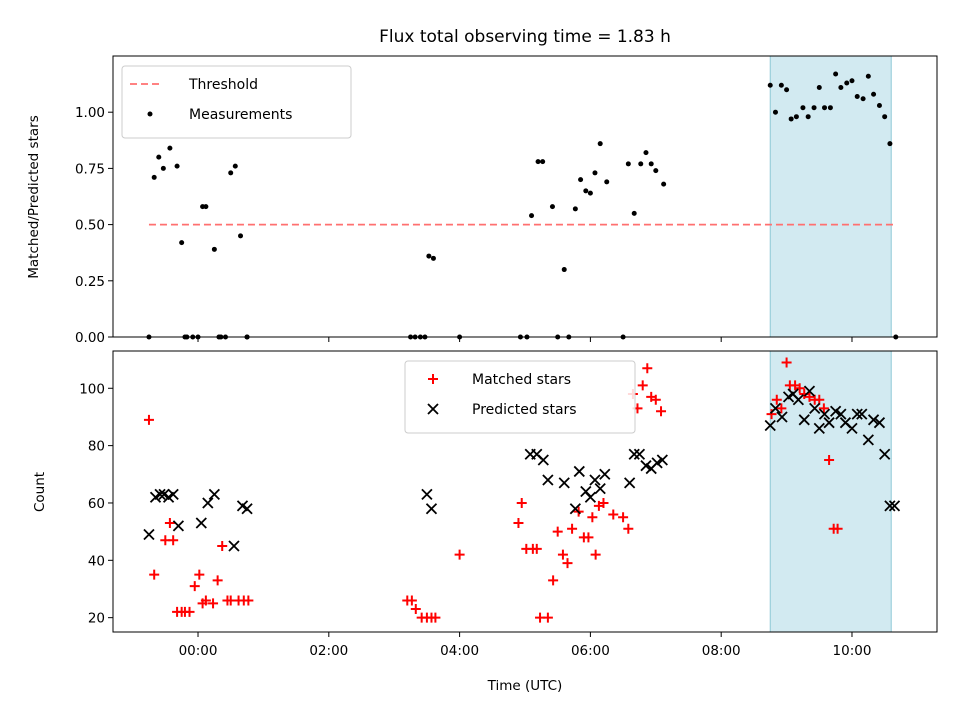  Describe the element at coordinates (525, 37) in the screenshot. I see `chart-title: Flux total observing time = 1.83 h` at that location.